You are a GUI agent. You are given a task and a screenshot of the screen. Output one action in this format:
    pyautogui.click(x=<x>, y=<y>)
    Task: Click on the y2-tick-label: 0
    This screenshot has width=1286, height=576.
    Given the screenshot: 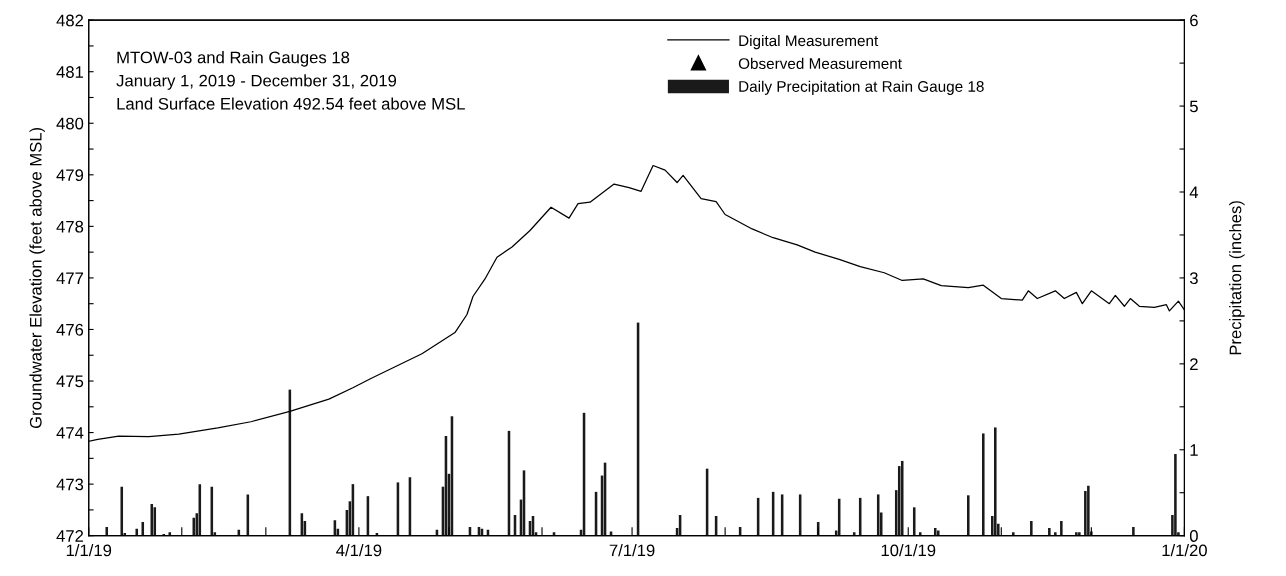 What is the action you would take?
    pyautogui.click(x=1193, y=536)
    